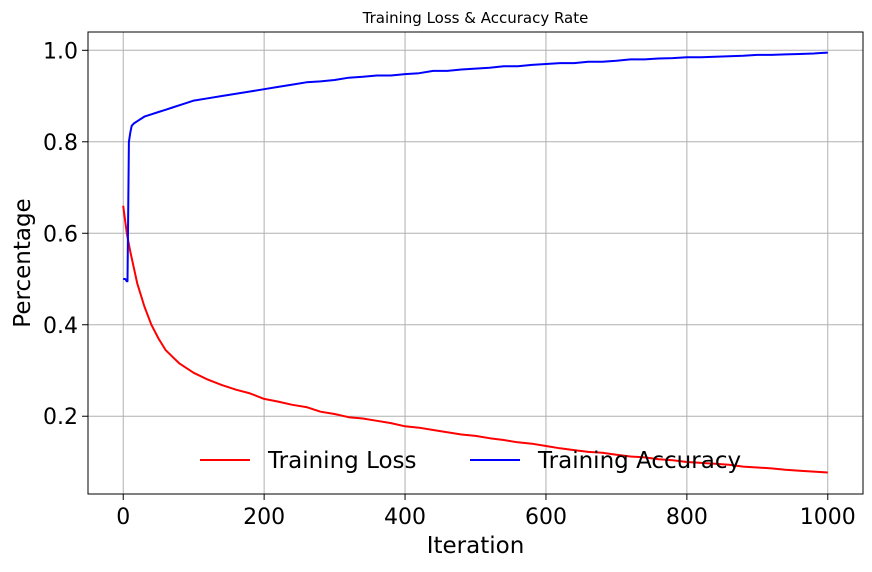 The height and width of the screenshot is (572, 872). Describe the element at coordinates (23, 262) in the screenshot. I see `y-axis-label: Percentage` at that location.